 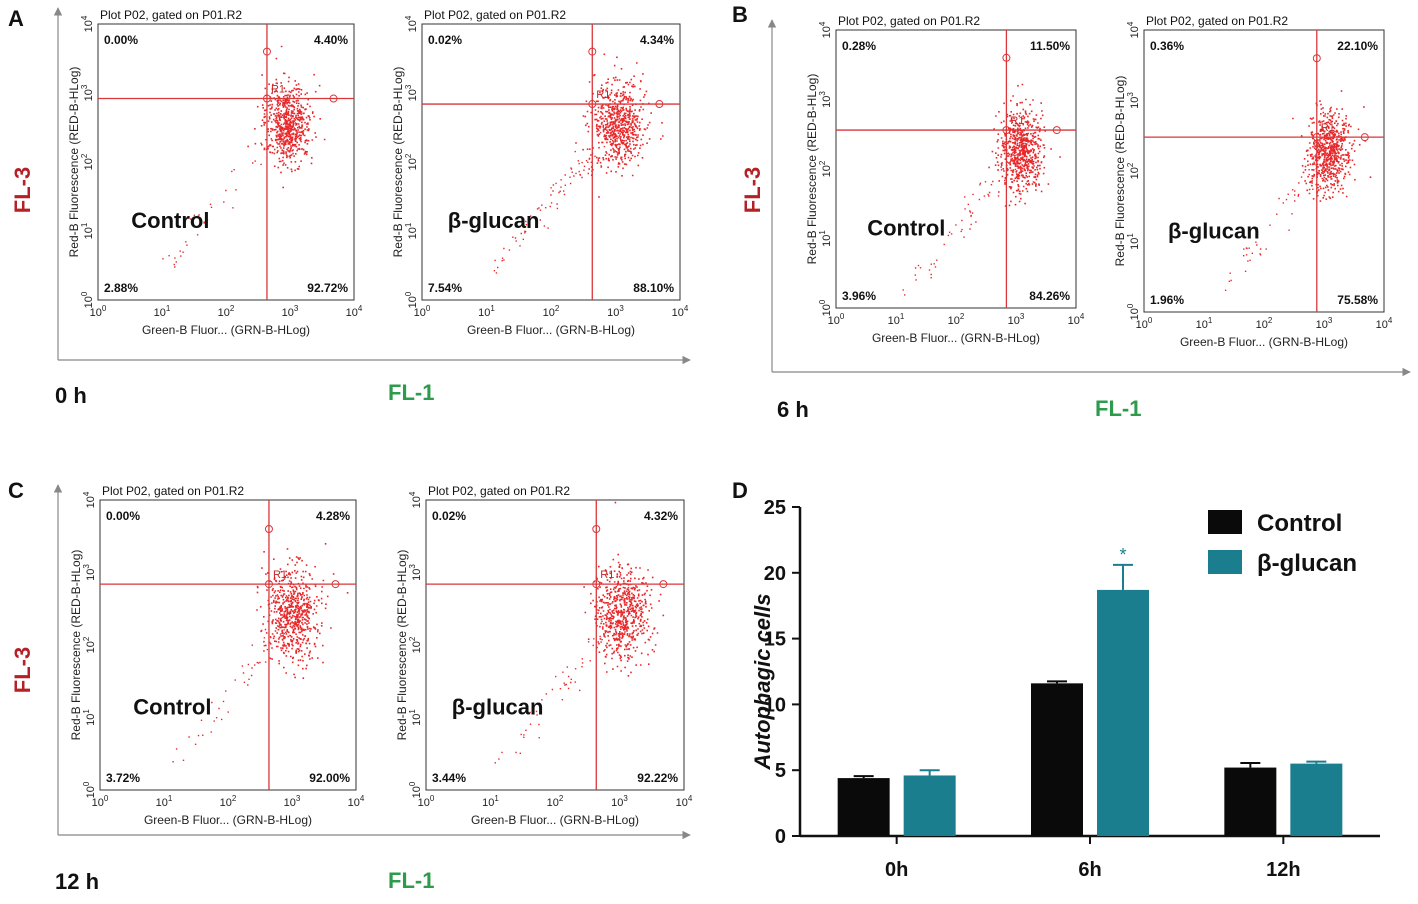 I want to click on legend-label: Control, so click(x=1299, y=523).